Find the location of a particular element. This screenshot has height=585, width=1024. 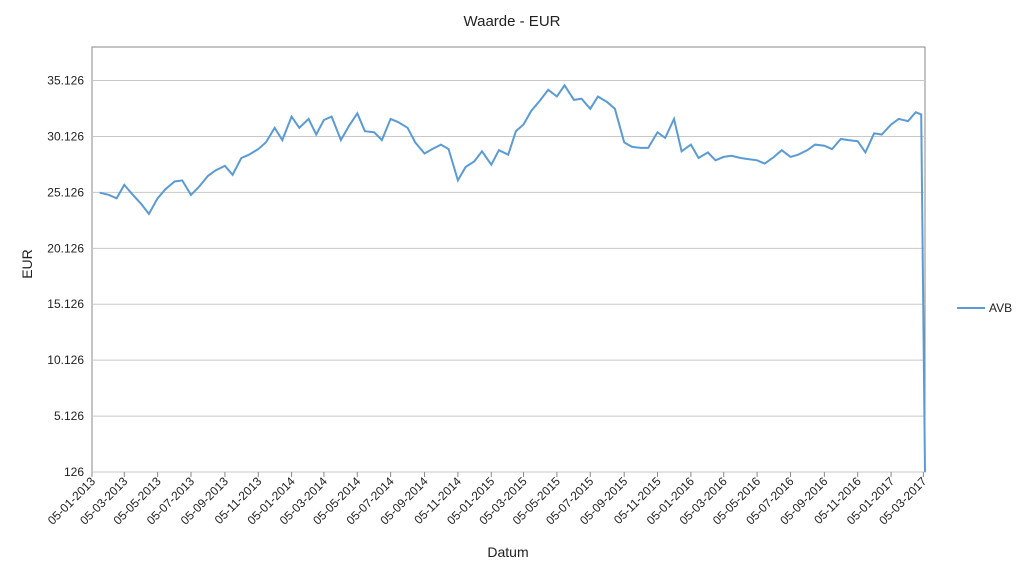

x-axis-label: Datum is located at coordinates (507, 552).